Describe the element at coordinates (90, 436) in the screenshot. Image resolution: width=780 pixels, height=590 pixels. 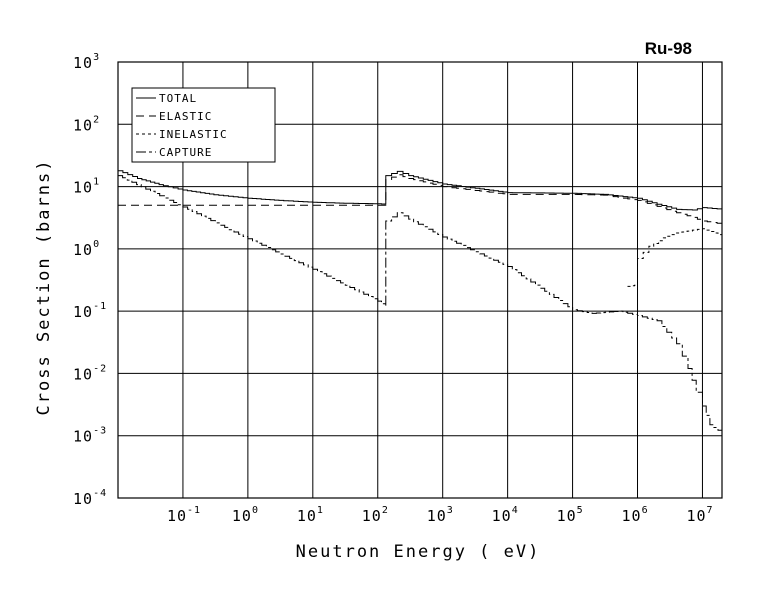
I see `y-tick-label: 10-3` at that location.